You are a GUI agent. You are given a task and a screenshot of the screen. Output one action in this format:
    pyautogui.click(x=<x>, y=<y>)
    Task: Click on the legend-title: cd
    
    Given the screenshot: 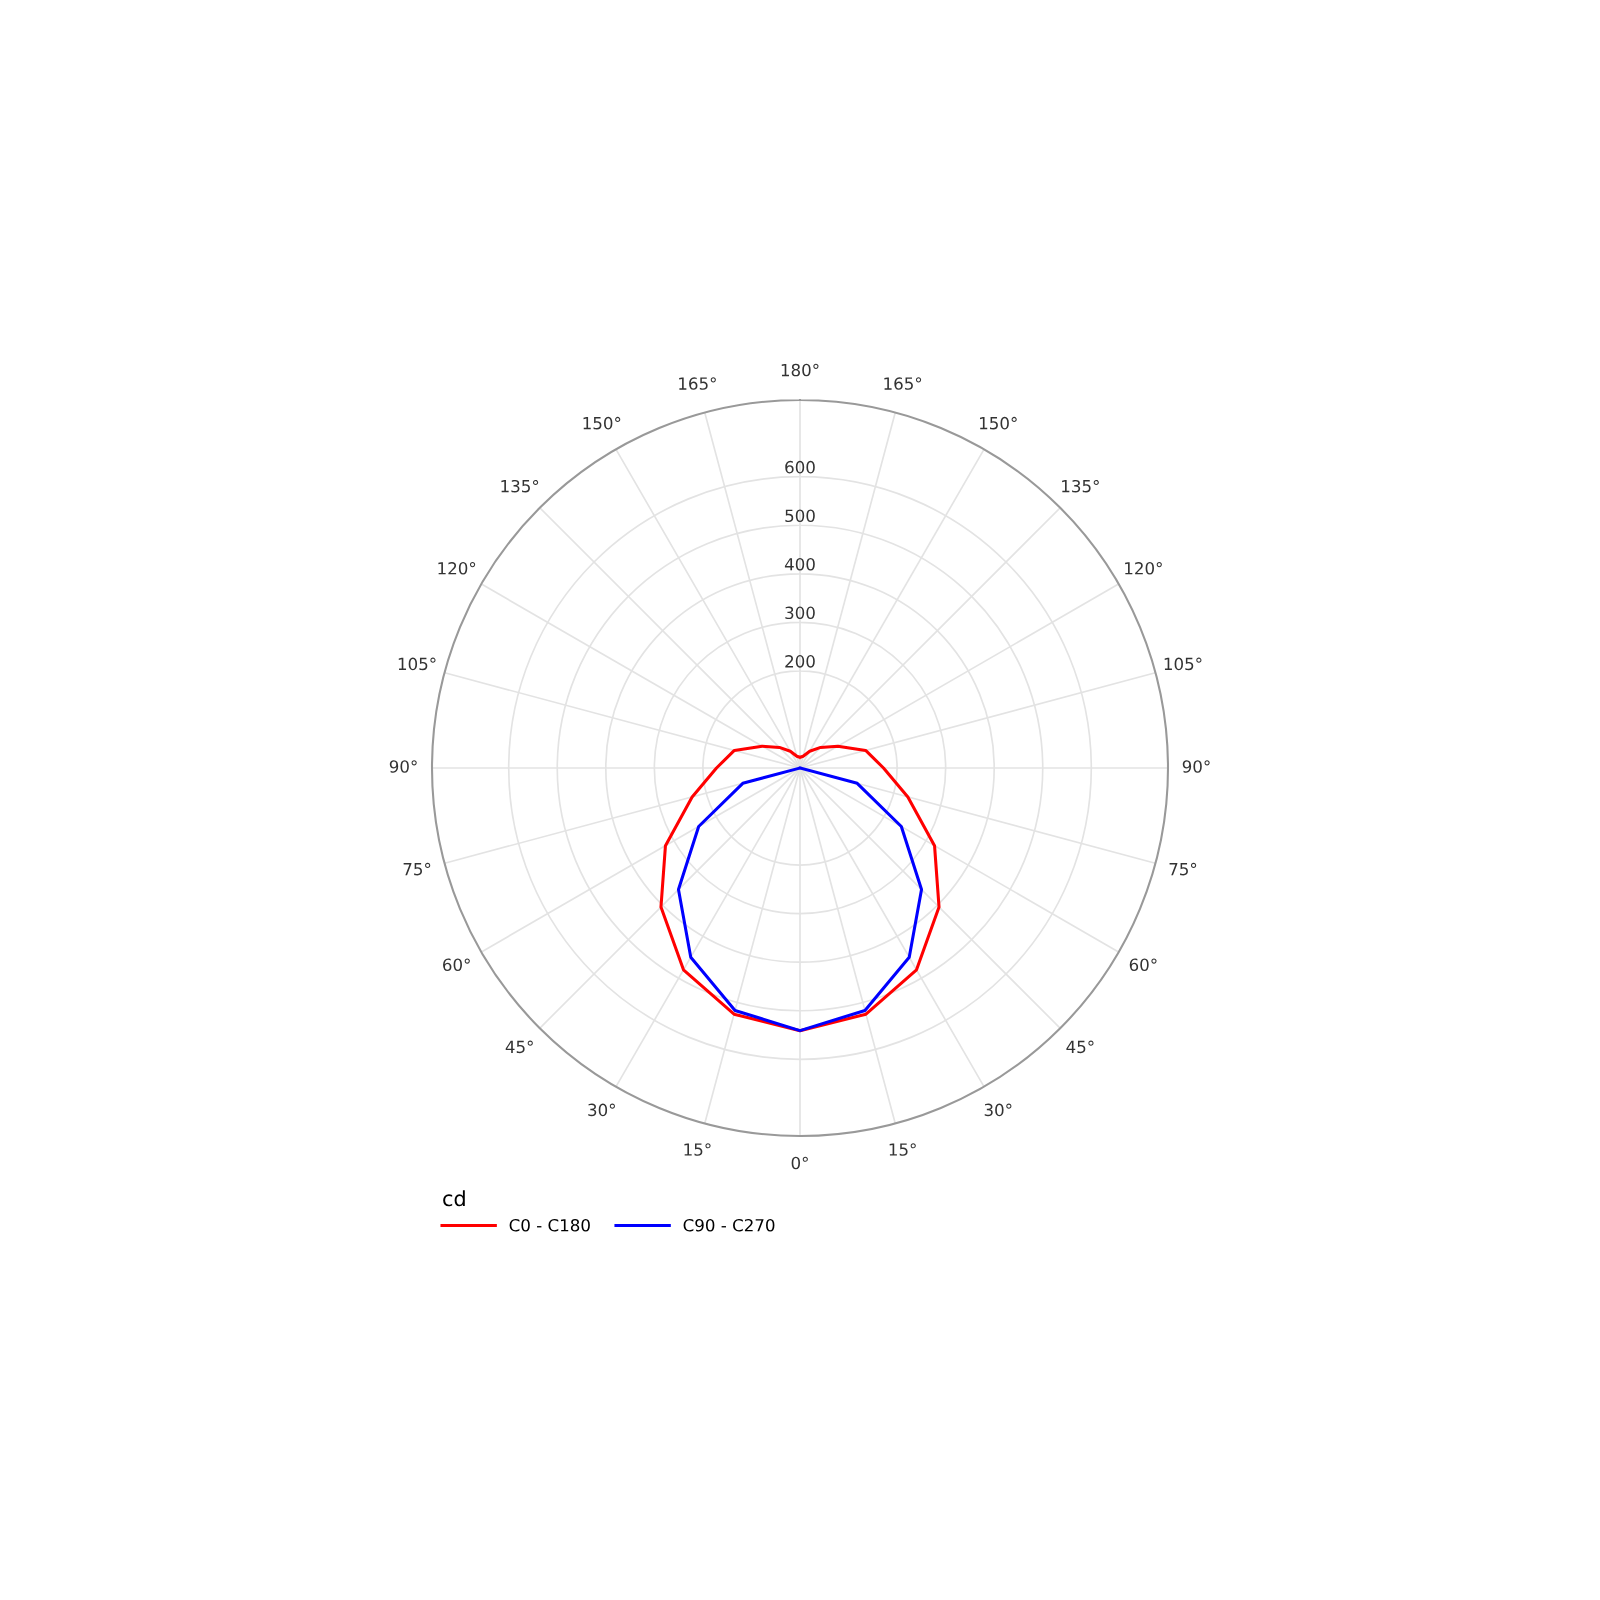 What is the action you would take?
    pyautogui.click(x=454, y=1198)
    